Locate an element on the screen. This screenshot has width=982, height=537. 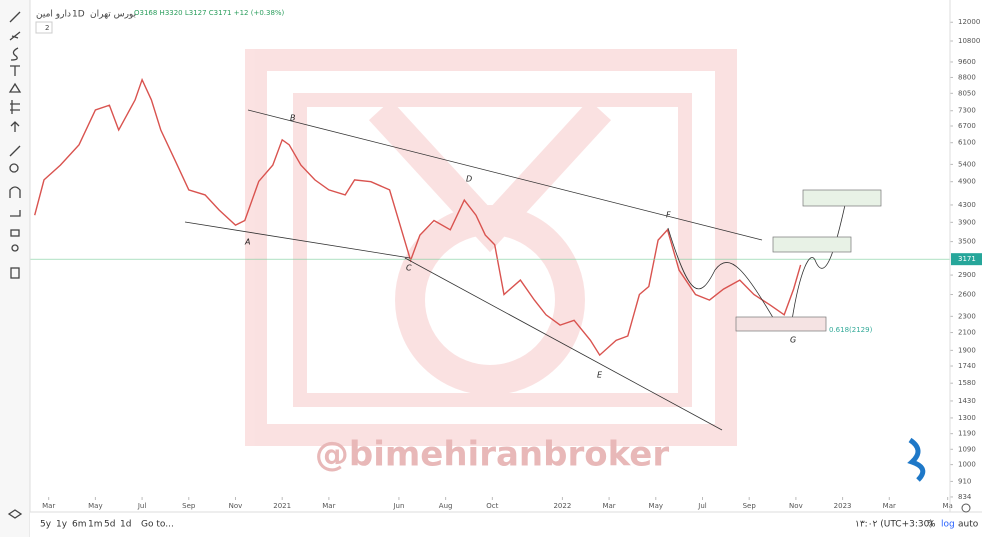
y-tick-label: 2900 is located at coordinates (967, 275).